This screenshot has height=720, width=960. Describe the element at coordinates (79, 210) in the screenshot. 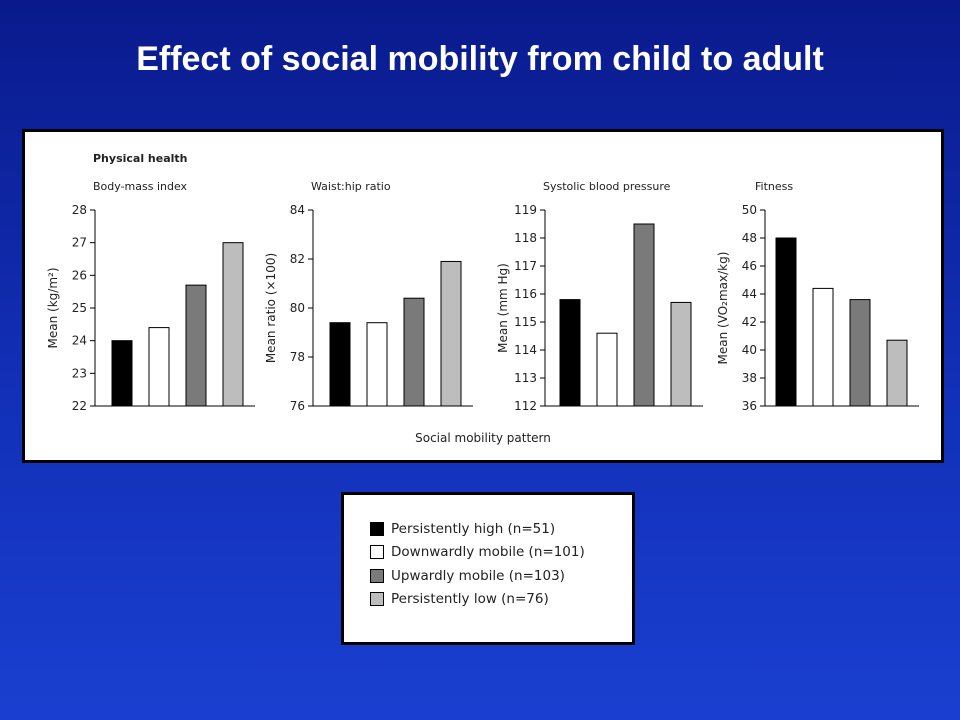

I see `y-tick-label: 28` at that location.